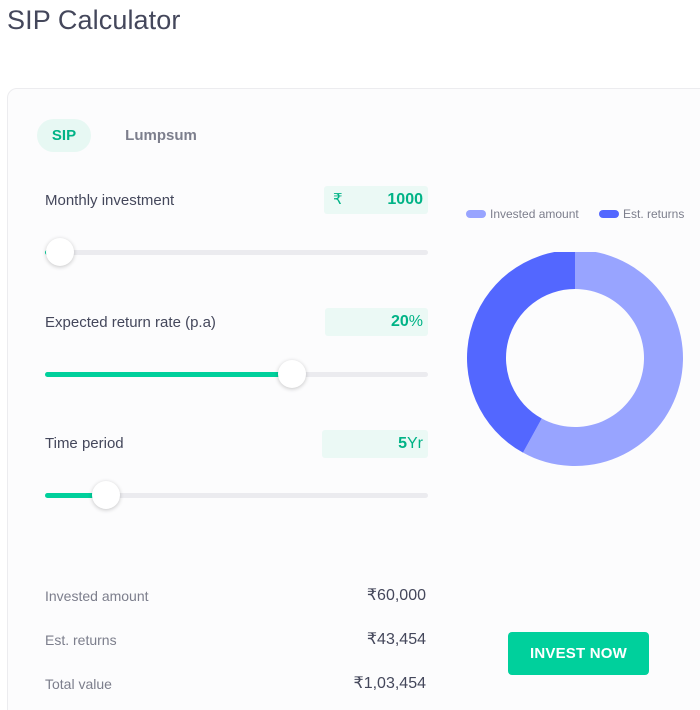  What do you see at coordinates (161, 135) in the screenshot?
I see `tab-lumpsum: Lumpsum` at bounding box center [161, 135].